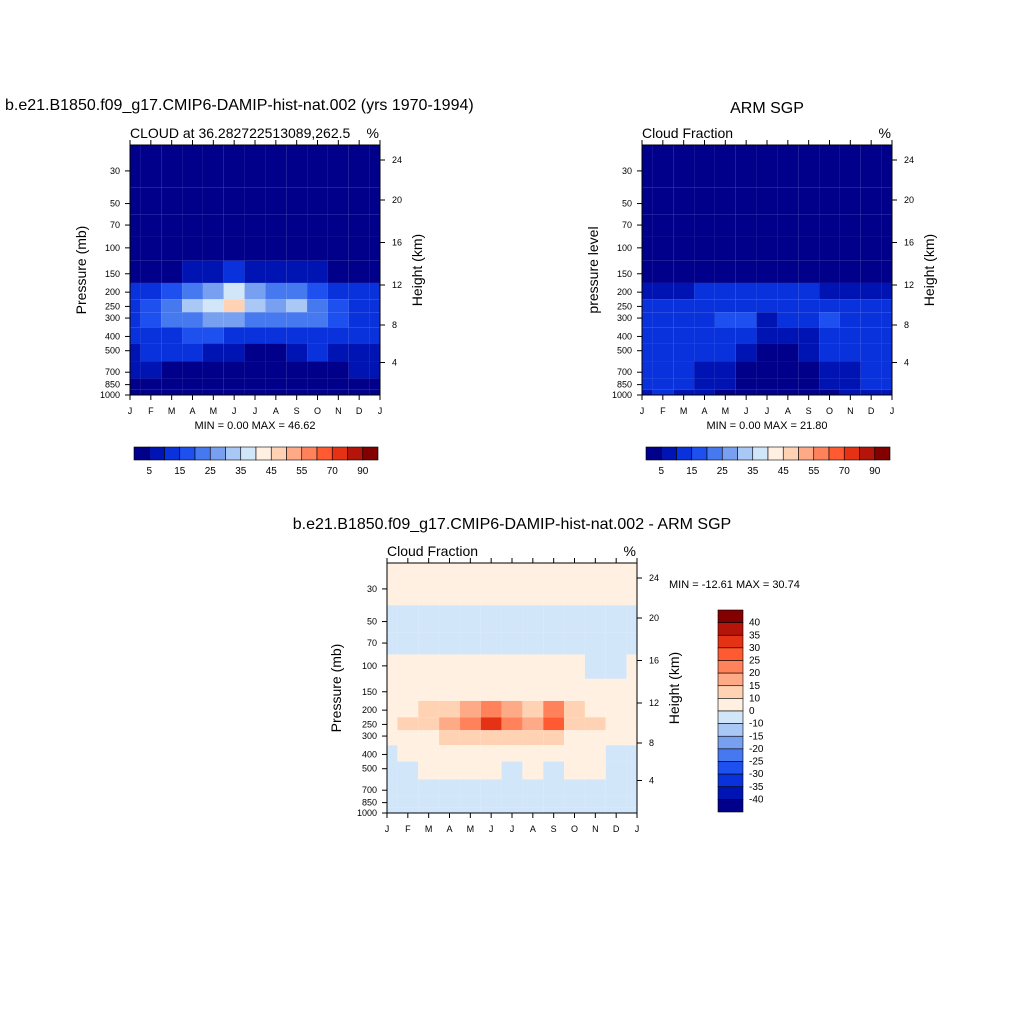 The height and width of the screenshot is (1024, 1024). I want to click on y-axis-label: Pressure (mb), so click(81, 270).